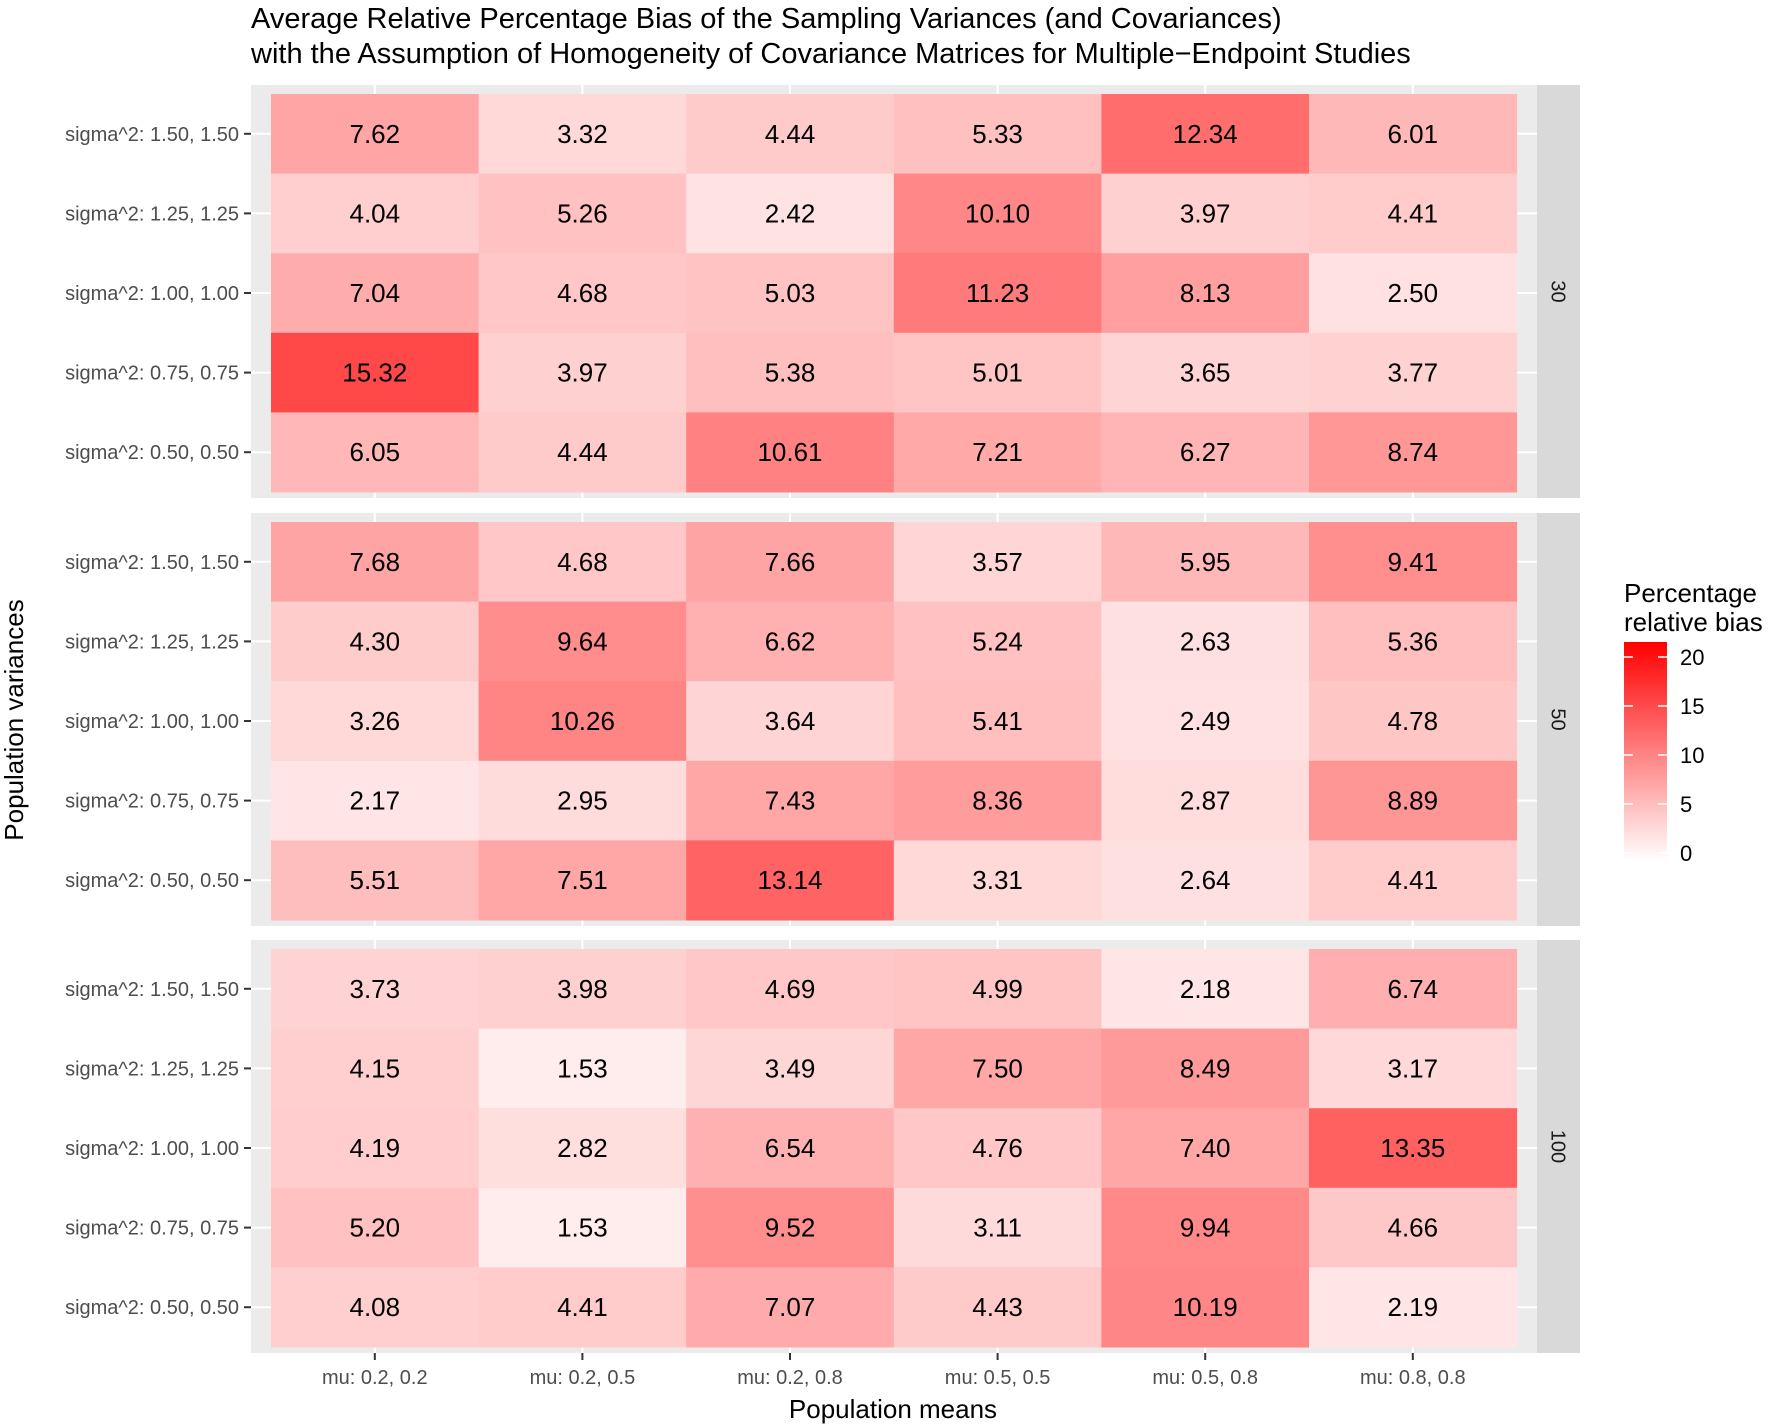  I want to click on cell-value-label: 5.41, so click(997, 721).